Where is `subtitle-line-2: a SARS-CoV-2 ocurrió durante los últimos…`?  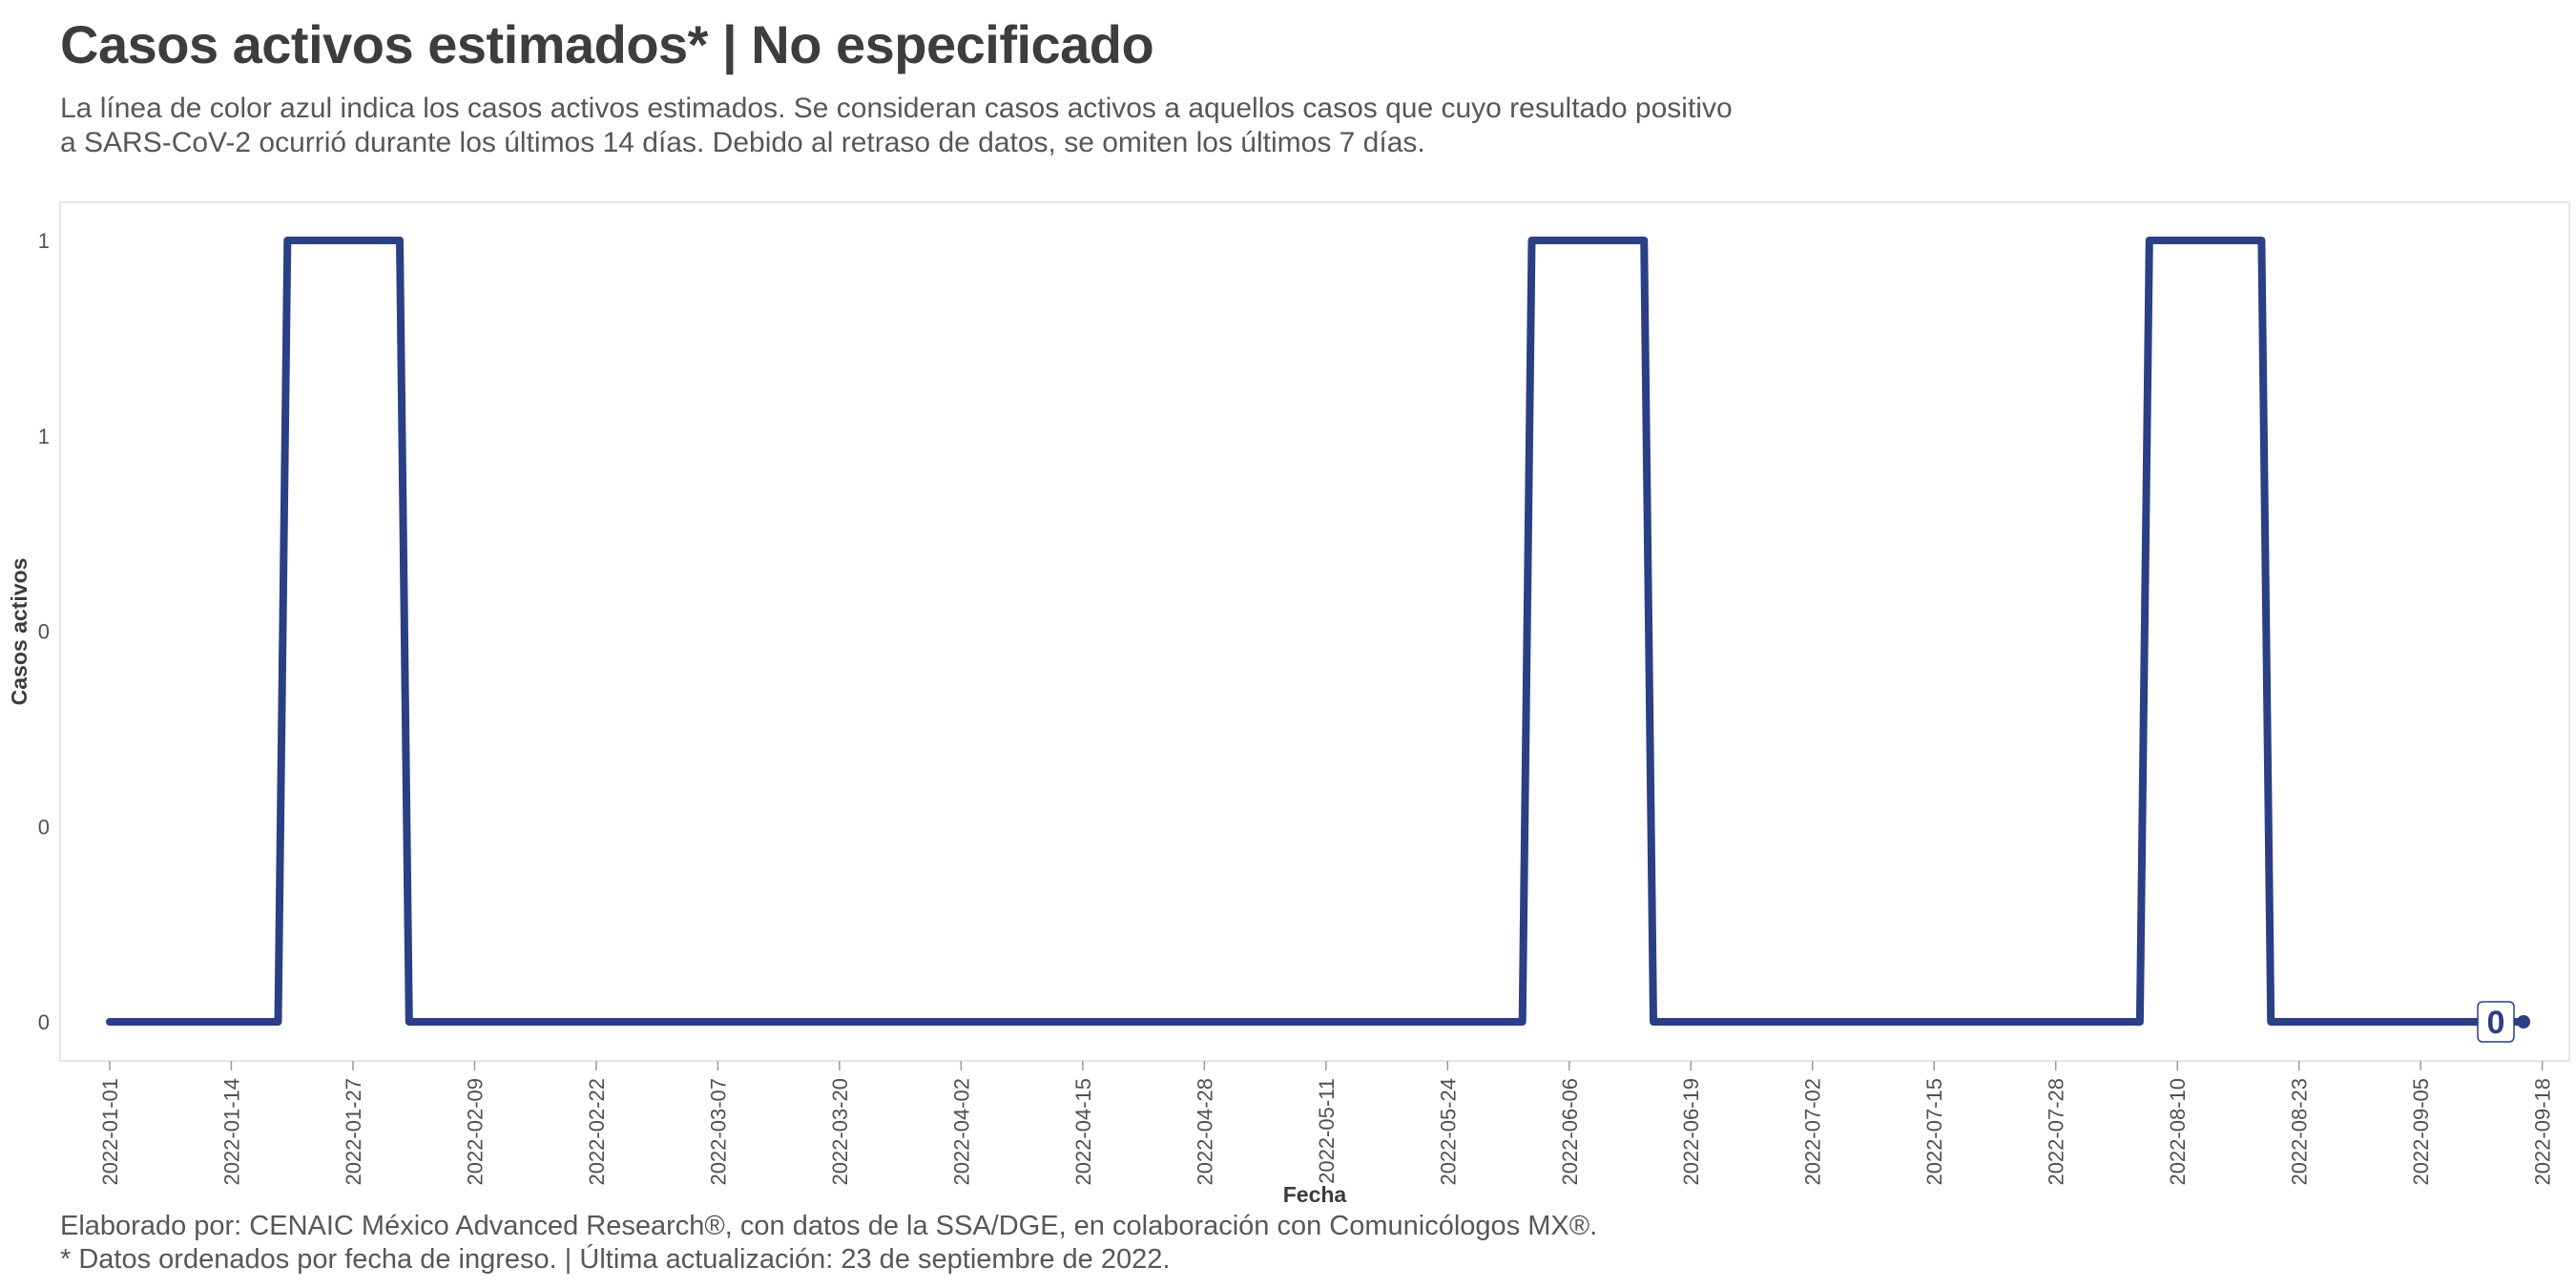
subtitle-line-2: a SARS-CoV-2 ocurrió durante los últimos… is located at coordinates (742, 142).